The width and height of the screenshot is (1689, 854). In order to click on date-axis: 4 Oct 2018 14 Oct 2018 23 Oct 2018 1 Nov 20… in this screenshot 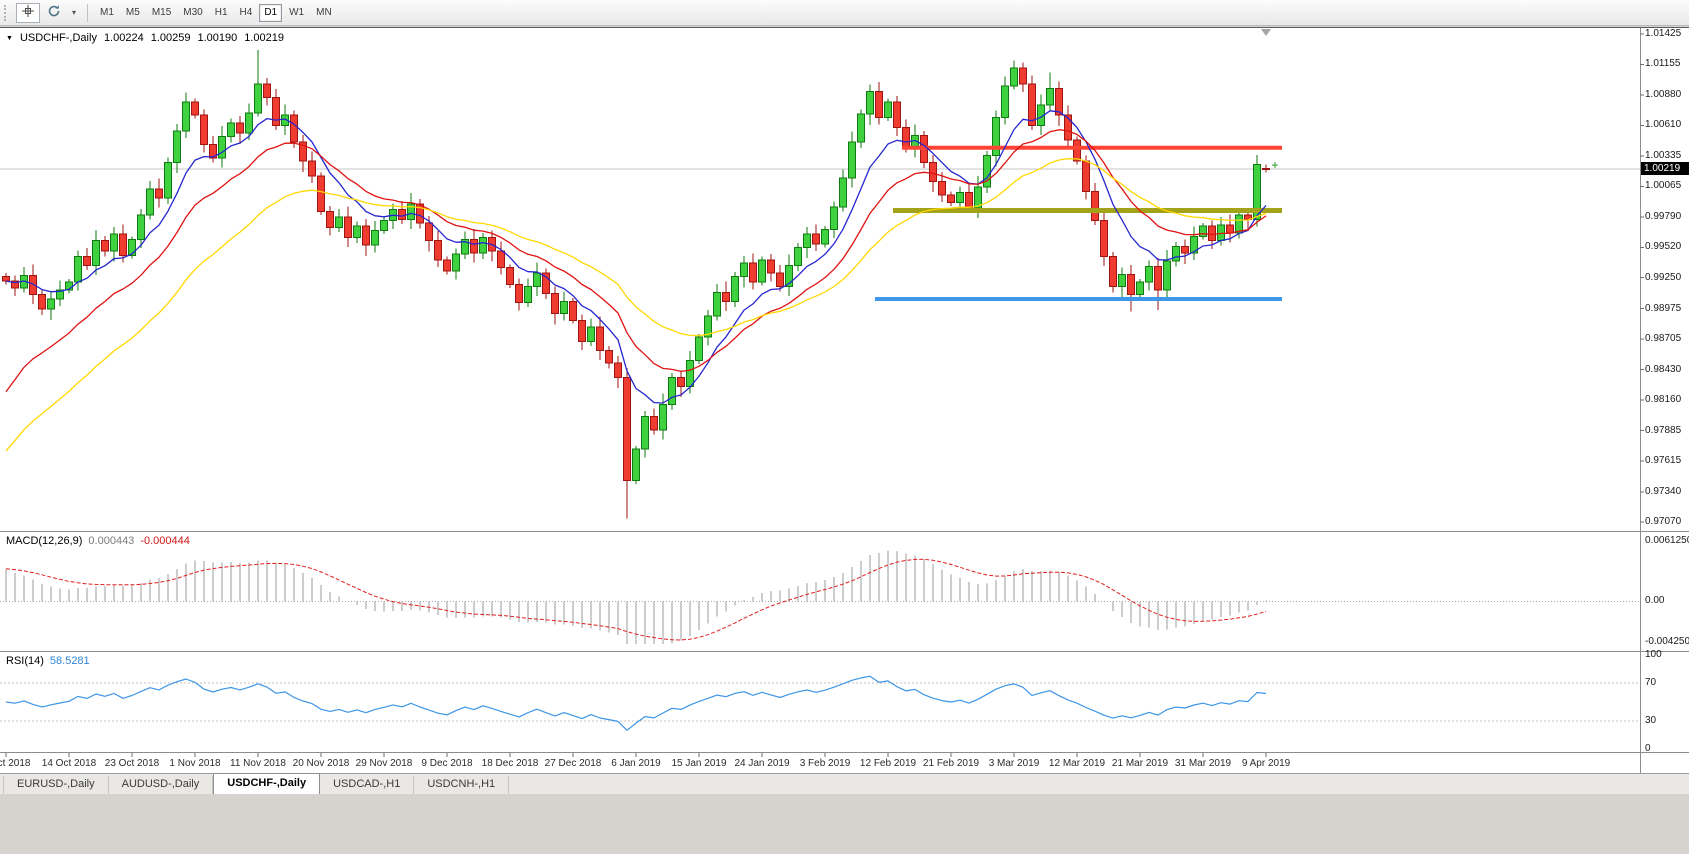, I will do `click(820, 763)`.